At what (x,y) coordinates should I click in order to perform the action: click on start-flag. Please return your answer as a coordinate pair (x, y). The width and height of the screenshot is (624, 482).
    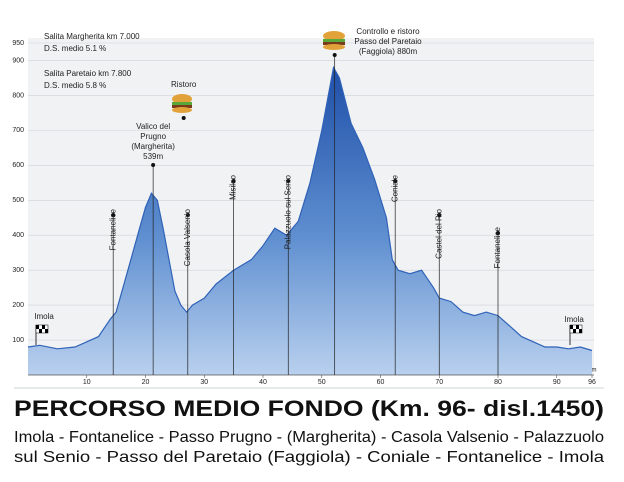
    Looking at the image, I should click on (42, 334).